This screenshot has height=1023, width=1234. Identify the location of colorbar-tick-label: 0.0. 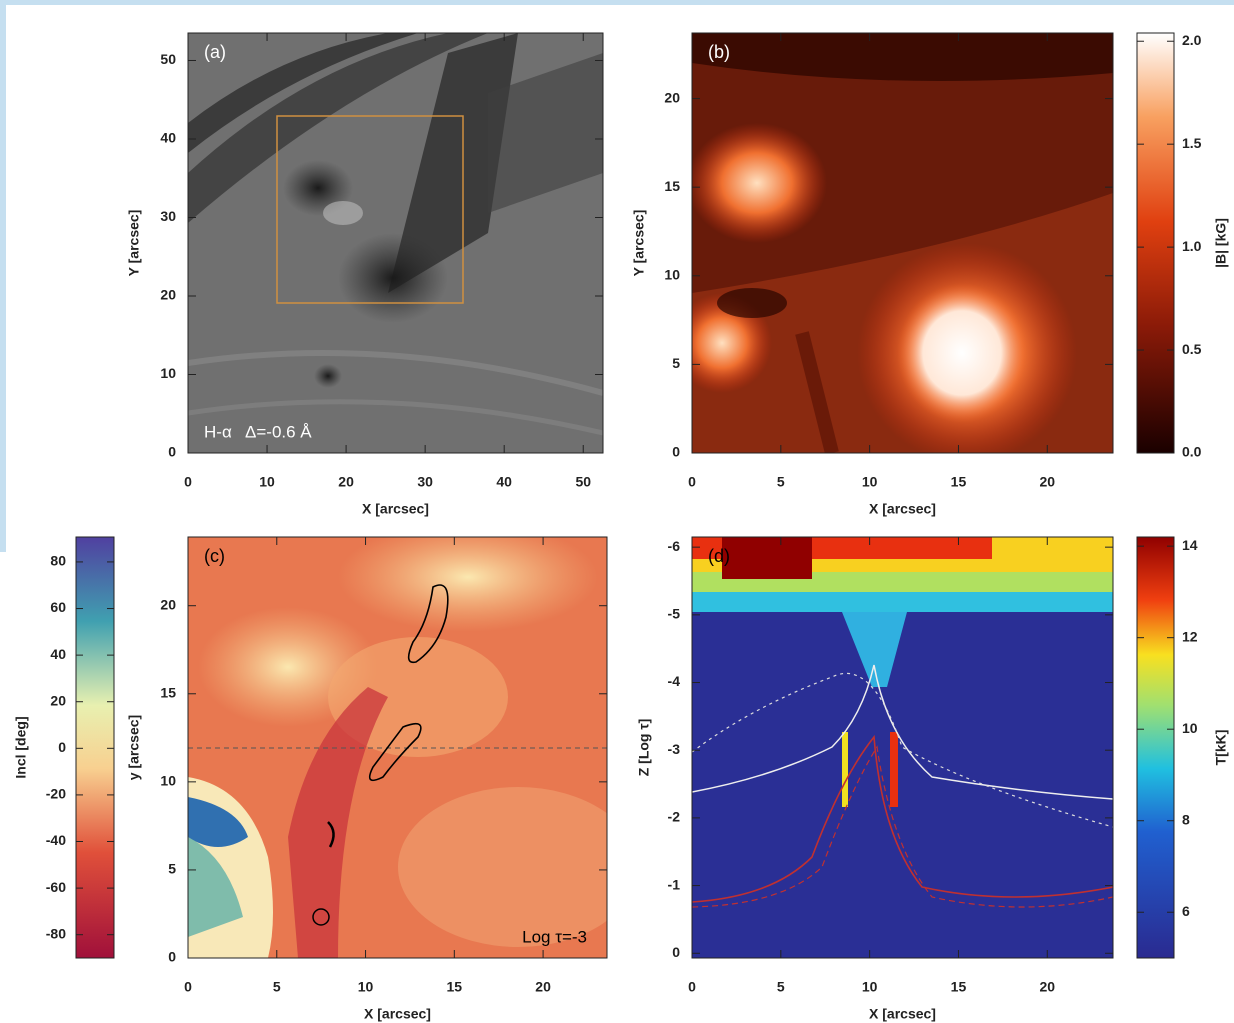
(1192, 452).